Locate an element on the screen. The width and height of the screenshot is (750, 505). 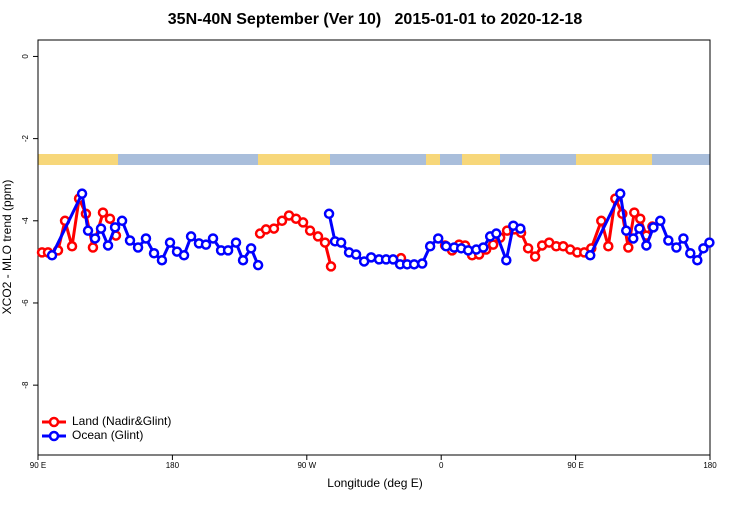
y-tick-label: -8 is located at coordinates (25, 385).